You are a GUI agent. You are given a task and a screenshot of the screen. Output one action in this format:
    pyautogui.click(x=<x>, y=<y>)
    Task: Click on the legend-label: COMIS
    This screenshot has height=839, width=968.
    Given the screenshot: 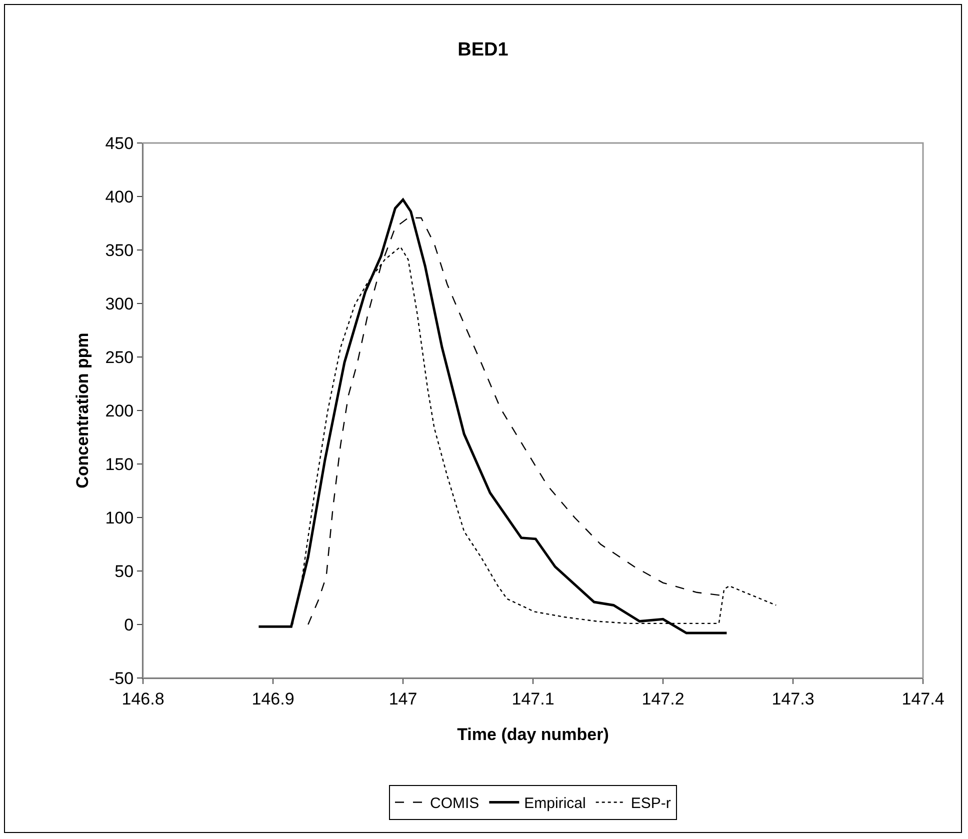 What is the action you would take?
    pyautogui.click(x=455, y=803)
    